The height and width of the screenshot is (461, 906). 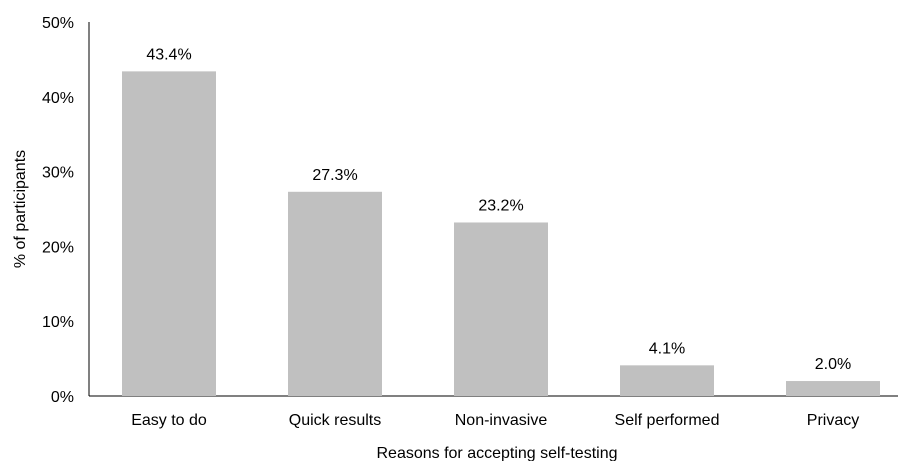 What do you see at coordinates (58, 247) in the screenshot?
I see `y-tick-label-2: 20%` at bounding box center [58, 247].